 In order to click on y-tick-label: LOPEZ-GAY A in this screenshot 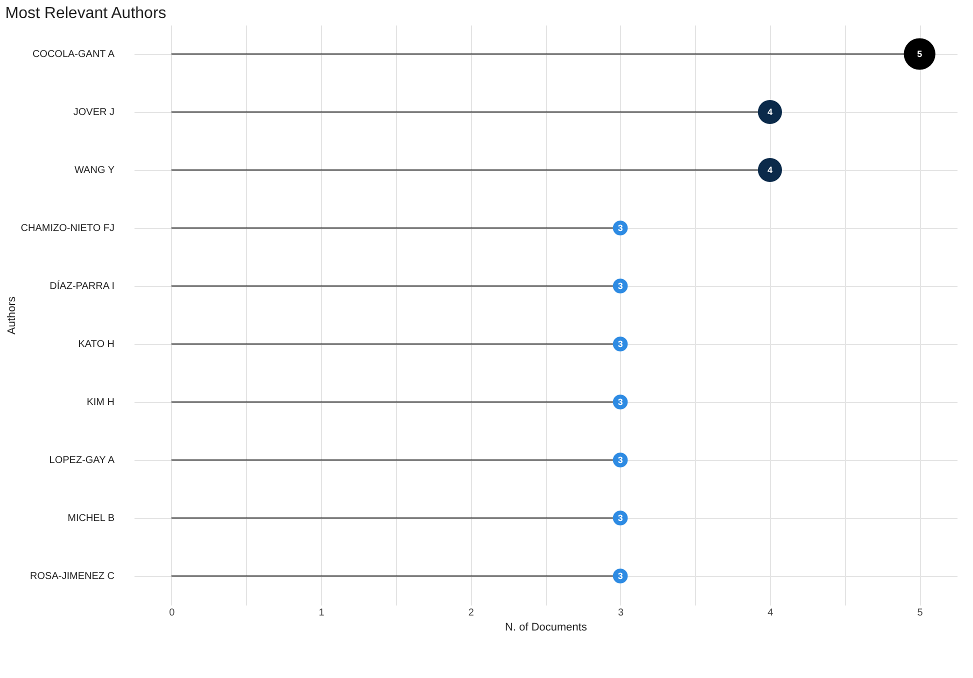, I will do `click(82, 460)`.